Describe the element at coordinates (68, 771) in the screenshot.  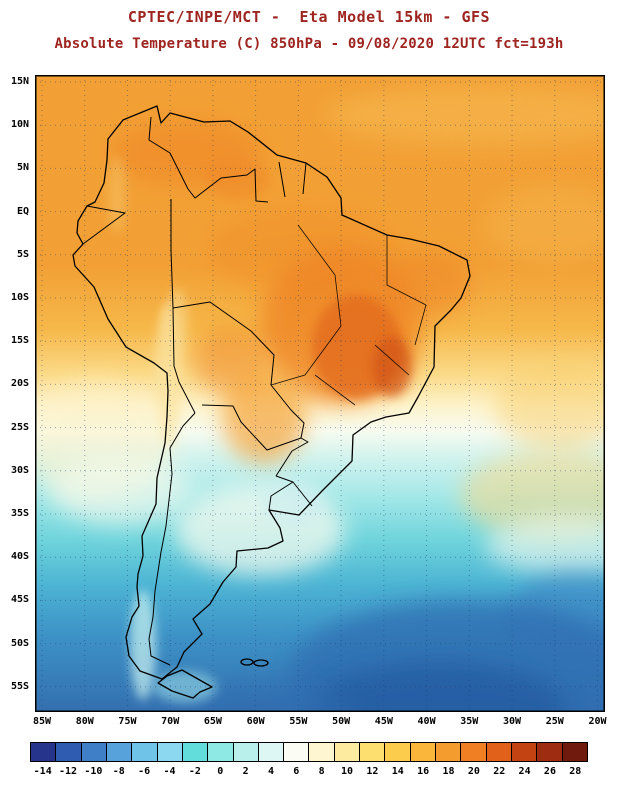
I see `colorbar-tick-label: -12` at that location.